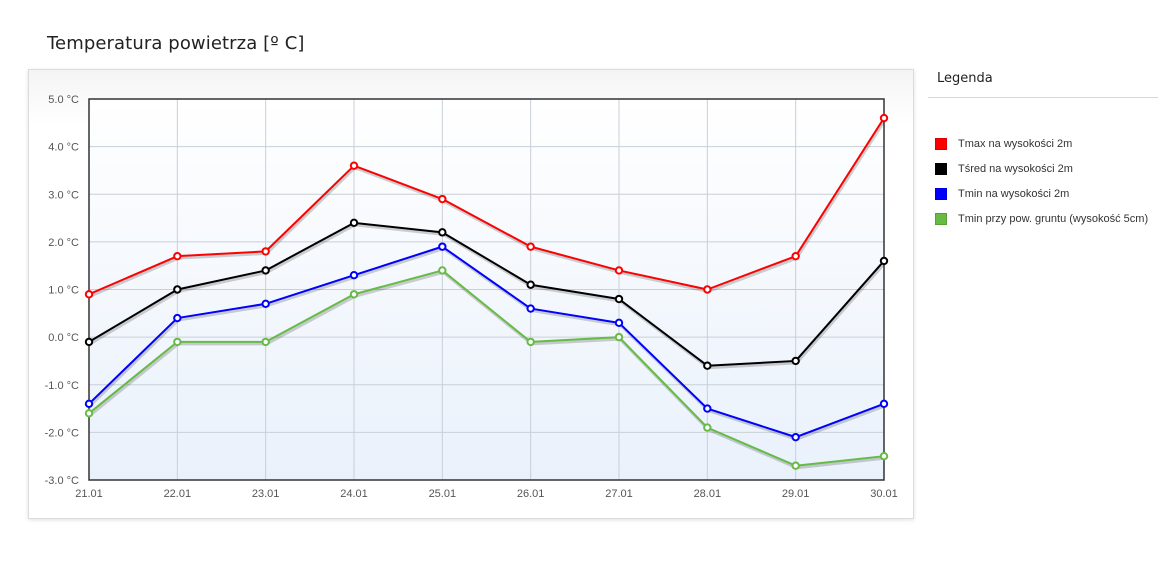  What do you see at coordinates (796, 494) in the screenshot?
I see `x-tick-label: 29.01` at bounding box center [796, 494].